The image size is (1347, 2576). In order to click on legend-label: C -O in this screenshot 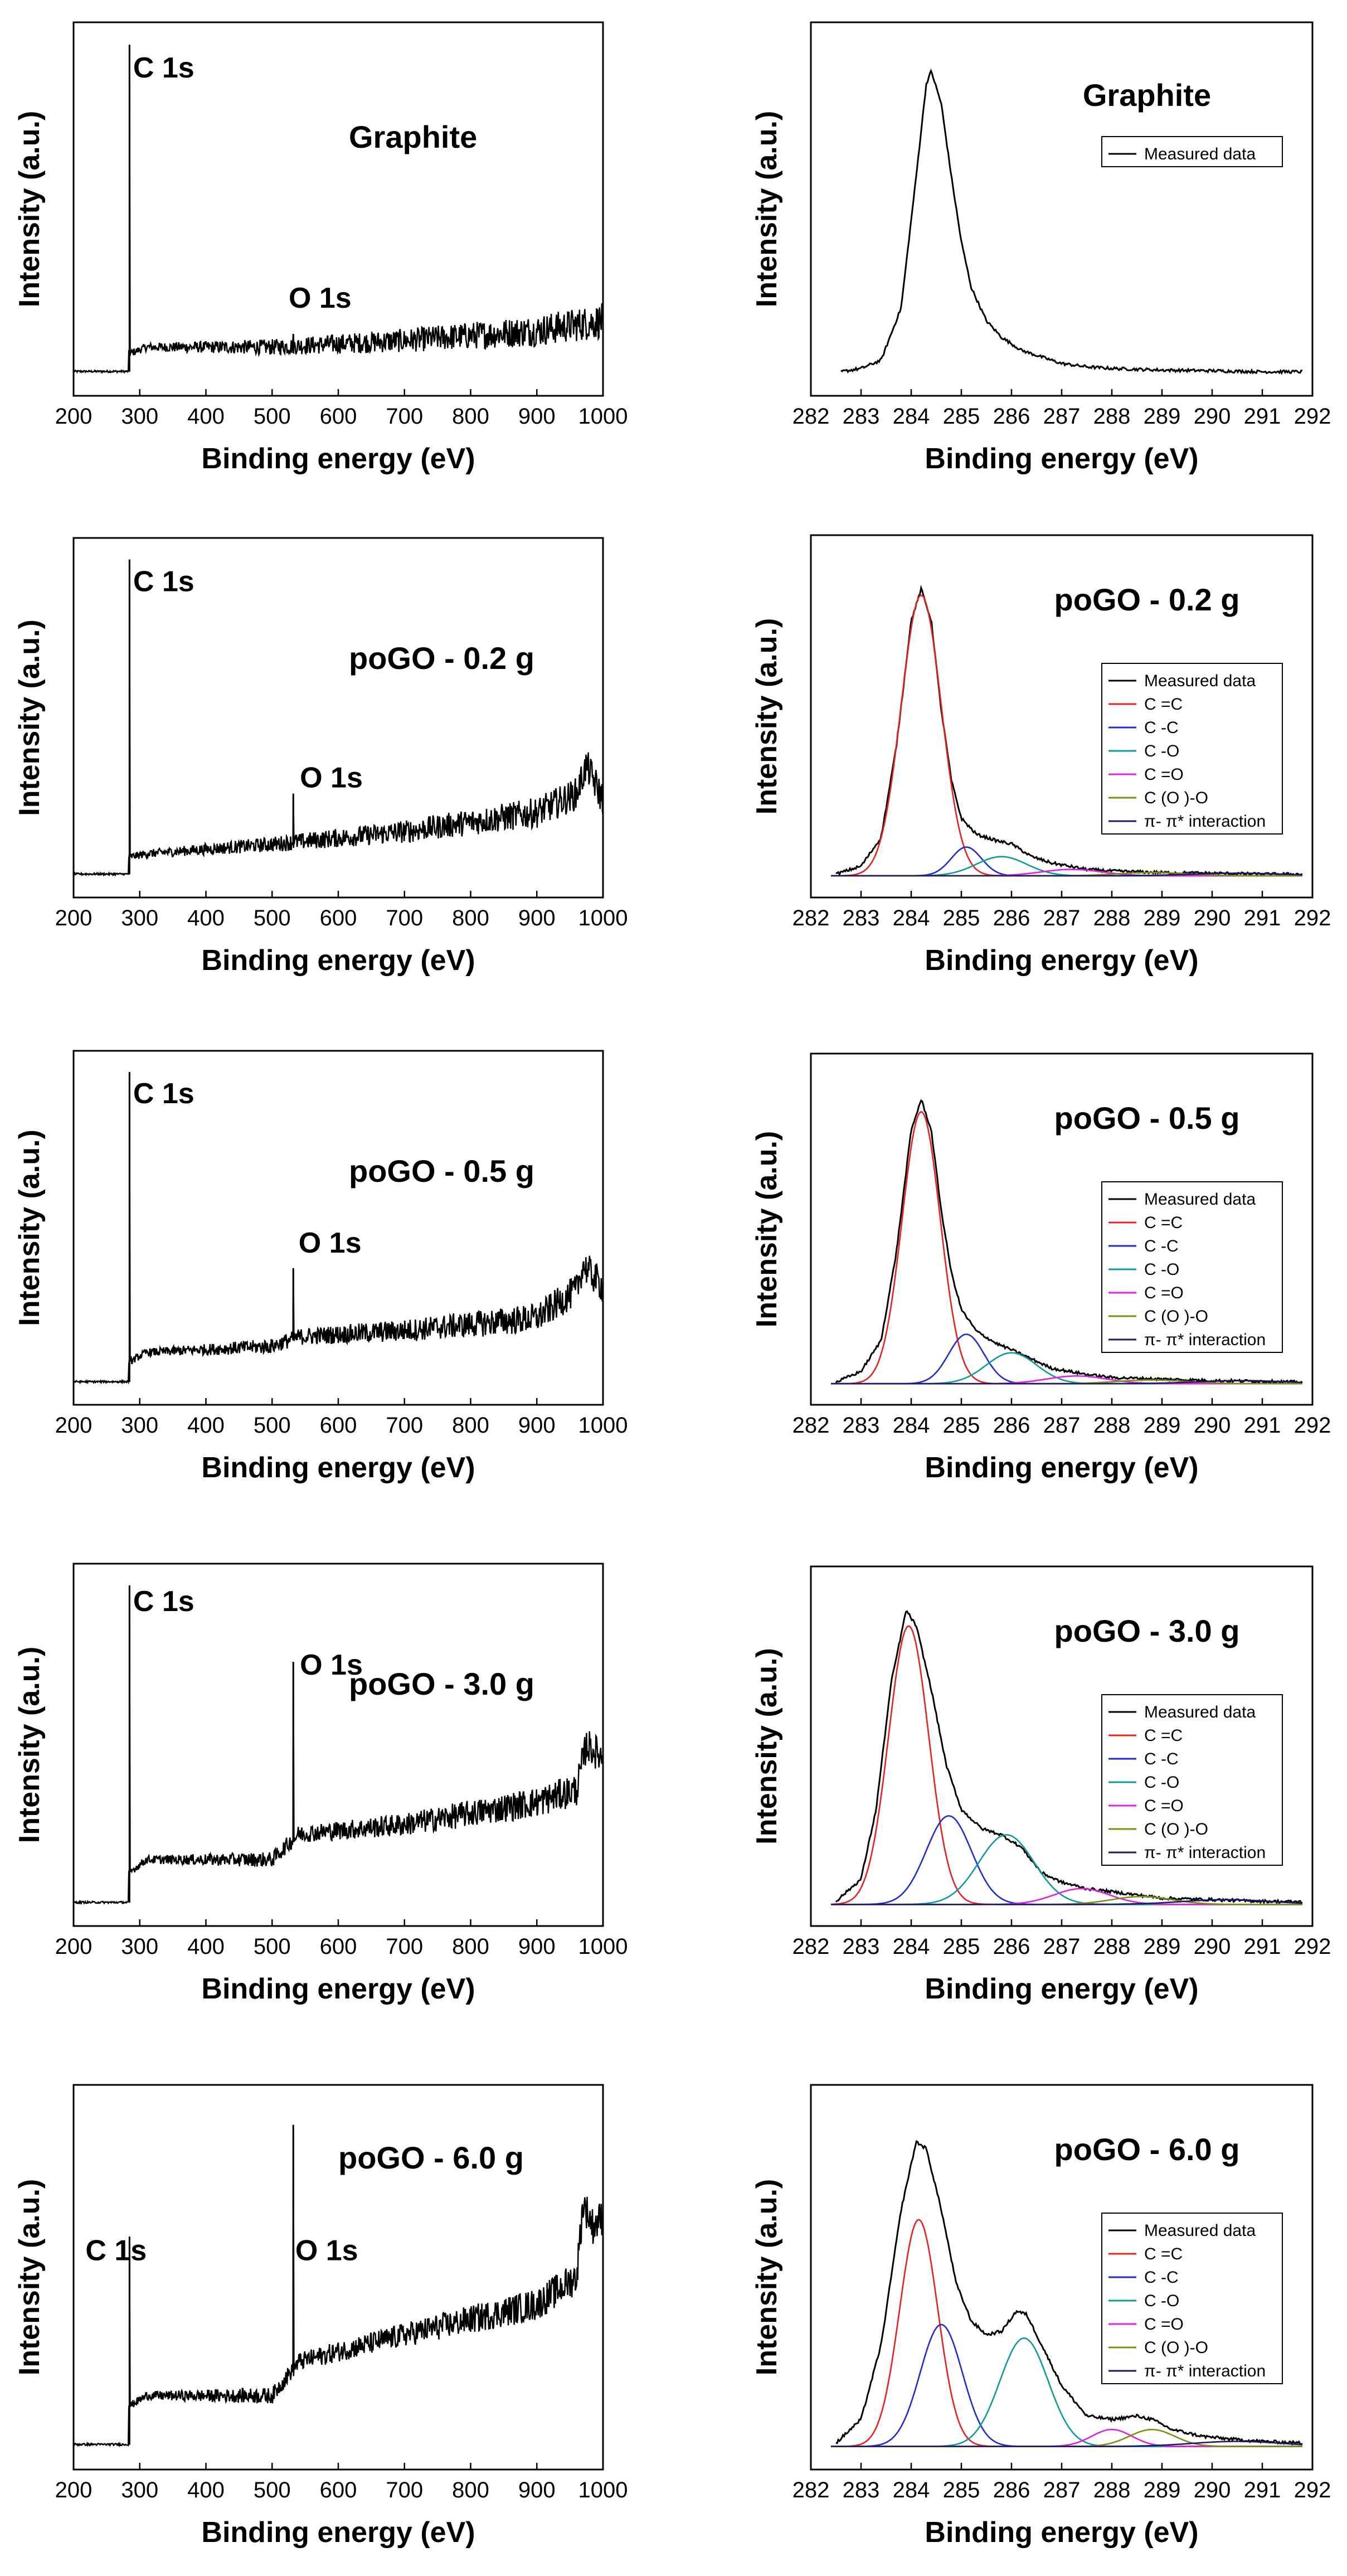, I will do `click(1161, 1782)`.